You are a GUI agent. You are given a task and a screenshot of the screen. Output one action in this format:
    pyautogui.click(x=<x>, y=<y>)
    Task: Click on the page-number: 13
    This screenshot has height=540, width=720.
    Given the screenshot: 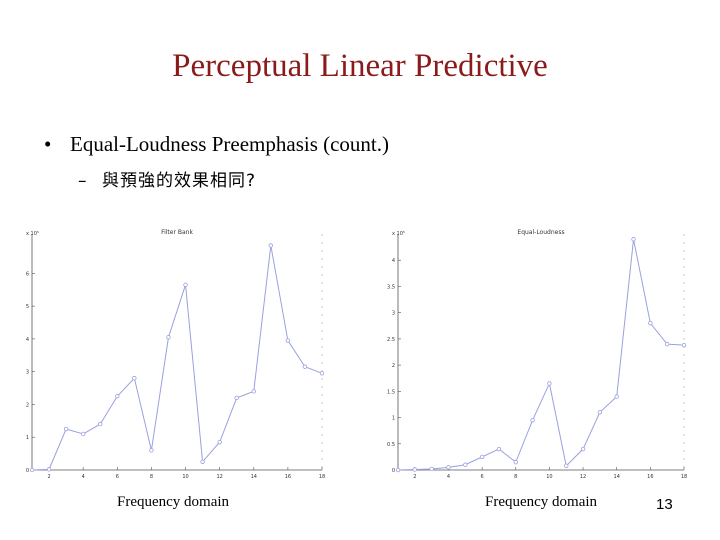 What is the action you would take?
    pyautogui.click(x=664, y=504)
    